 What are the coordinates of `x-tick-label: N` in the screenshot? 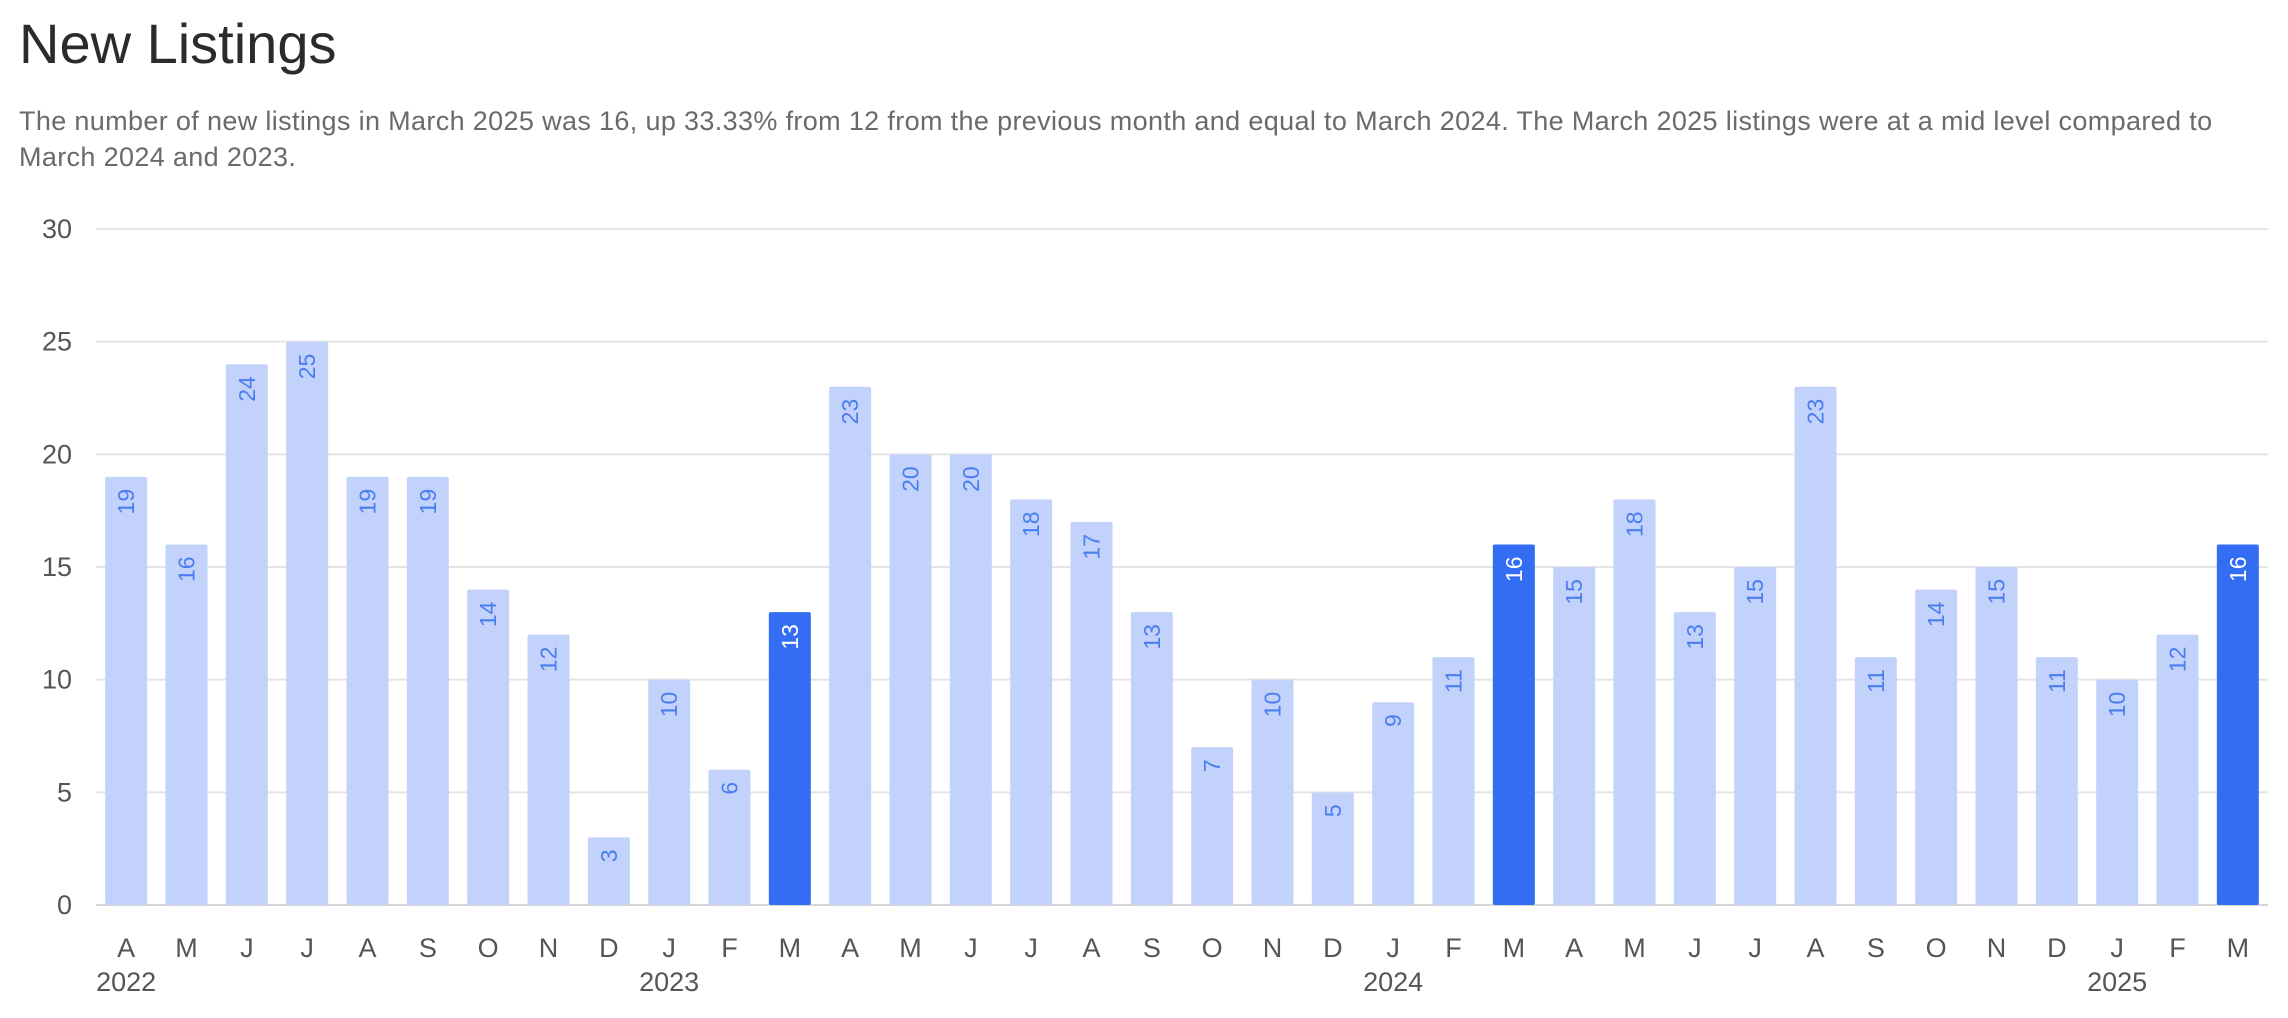 It's located at (549, 948).